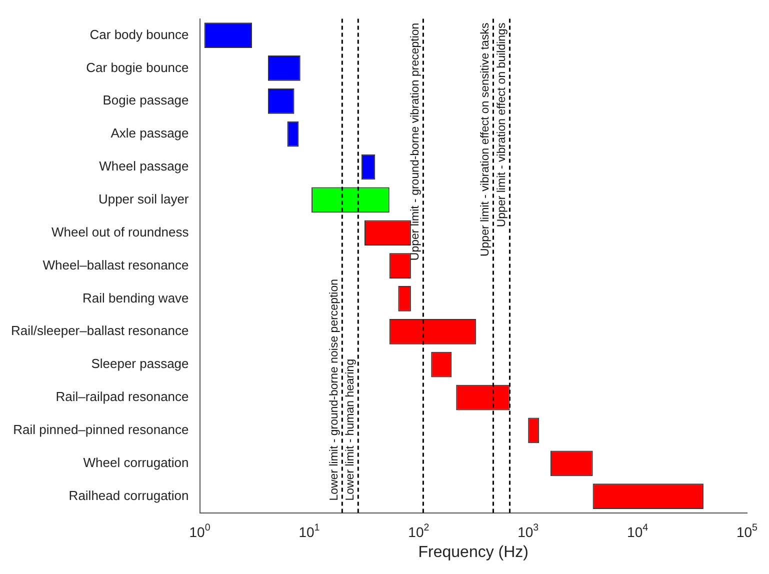 The image size is (769, 574). Describe the element at coordinates (115, 264) in the screenshot. I see `y-tick-label: Wheel–ballast resonance` at that location.